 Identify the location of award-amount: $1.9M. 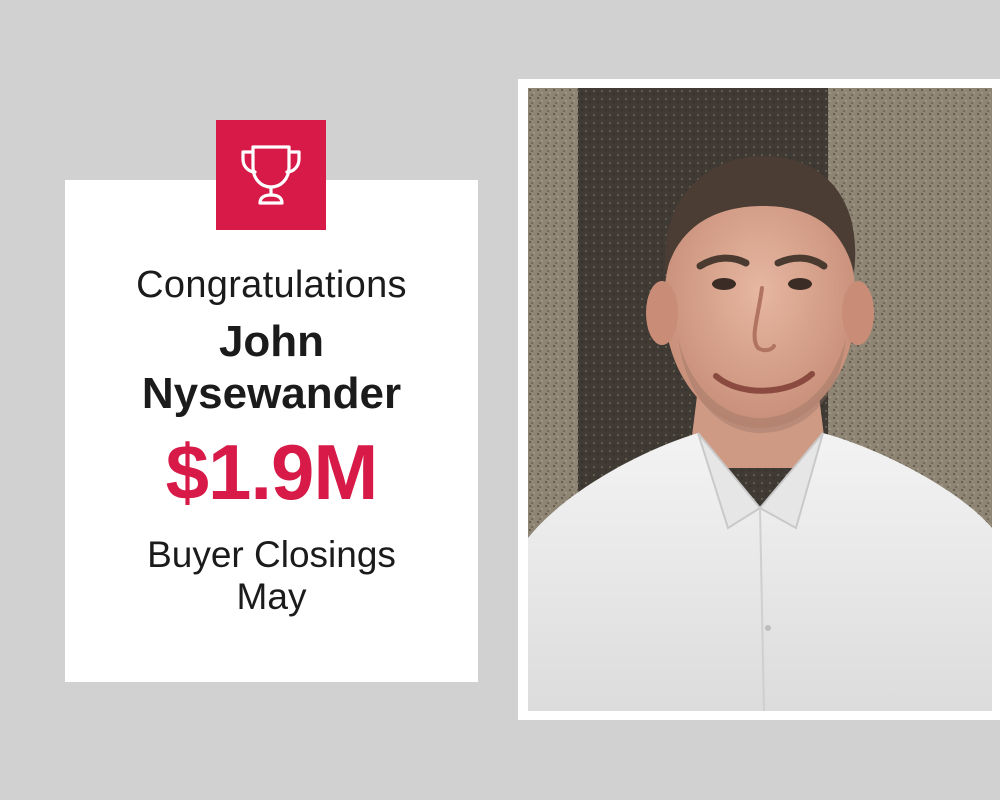
(272, 472).